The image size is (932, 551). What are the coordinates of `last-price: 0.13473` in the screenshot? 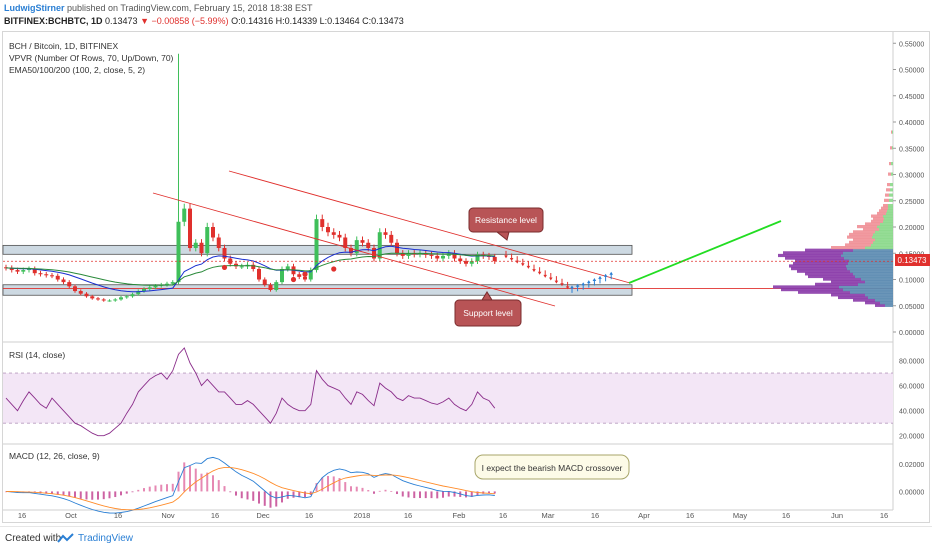 It's located at (121, 21).